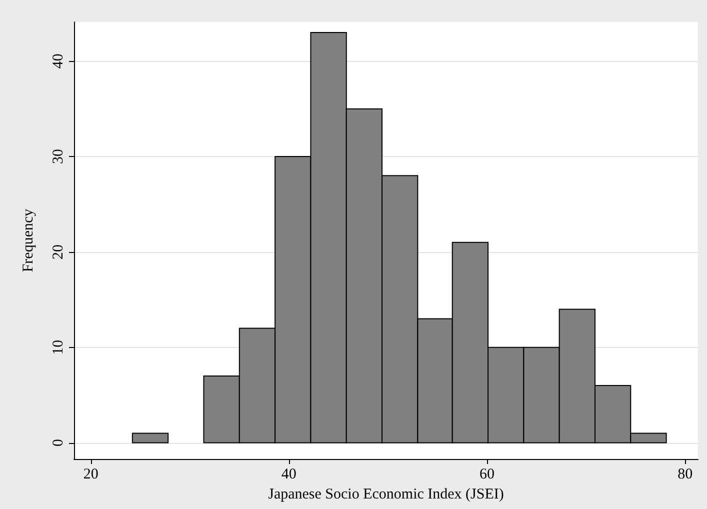  Describe the element at coordinates (288, 474) in the screenshot. I see `x-tick-label: 40` at that location.